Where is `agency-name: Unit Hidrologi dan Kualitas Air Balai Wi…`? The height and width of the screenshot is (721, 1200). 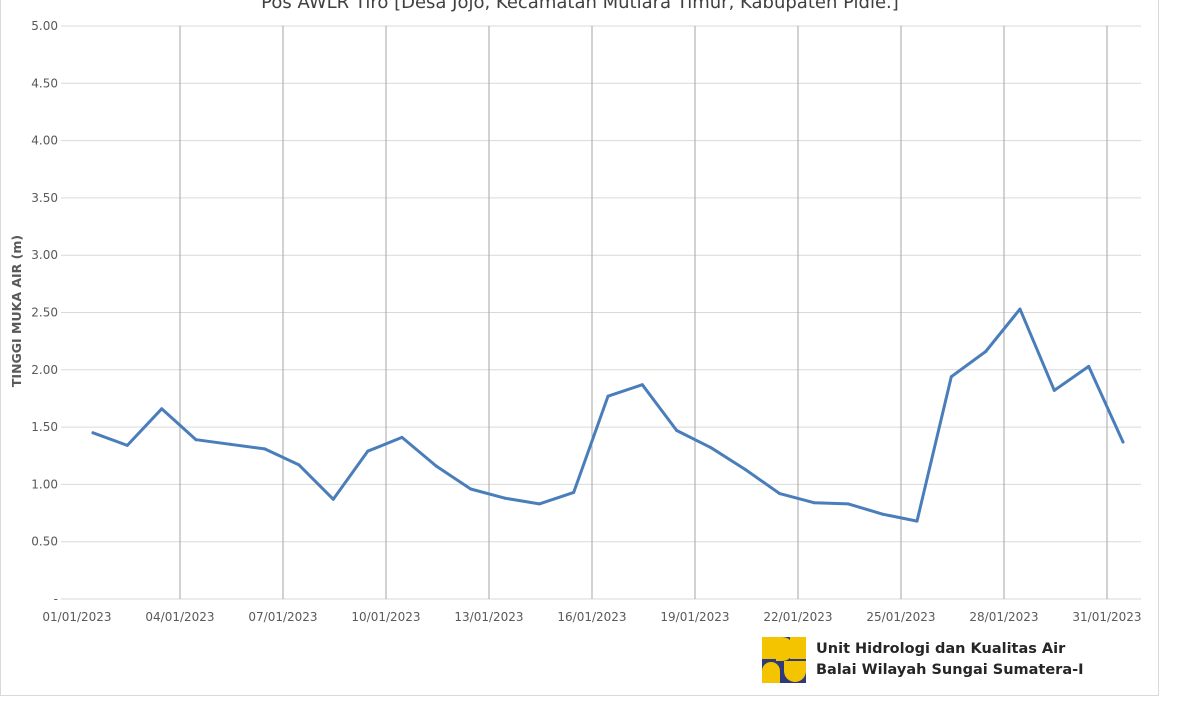
agency-name: Unit Hidrologi dan Kualitas Air Balai Wi… is located at coordinates (950, 660).